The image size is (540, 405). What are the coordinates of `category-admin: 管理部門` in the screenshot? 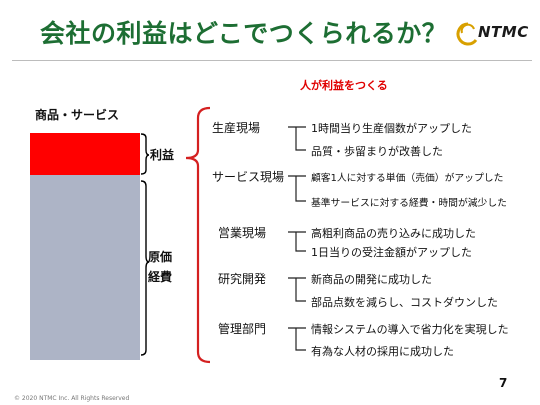 It's located at (242, 329).